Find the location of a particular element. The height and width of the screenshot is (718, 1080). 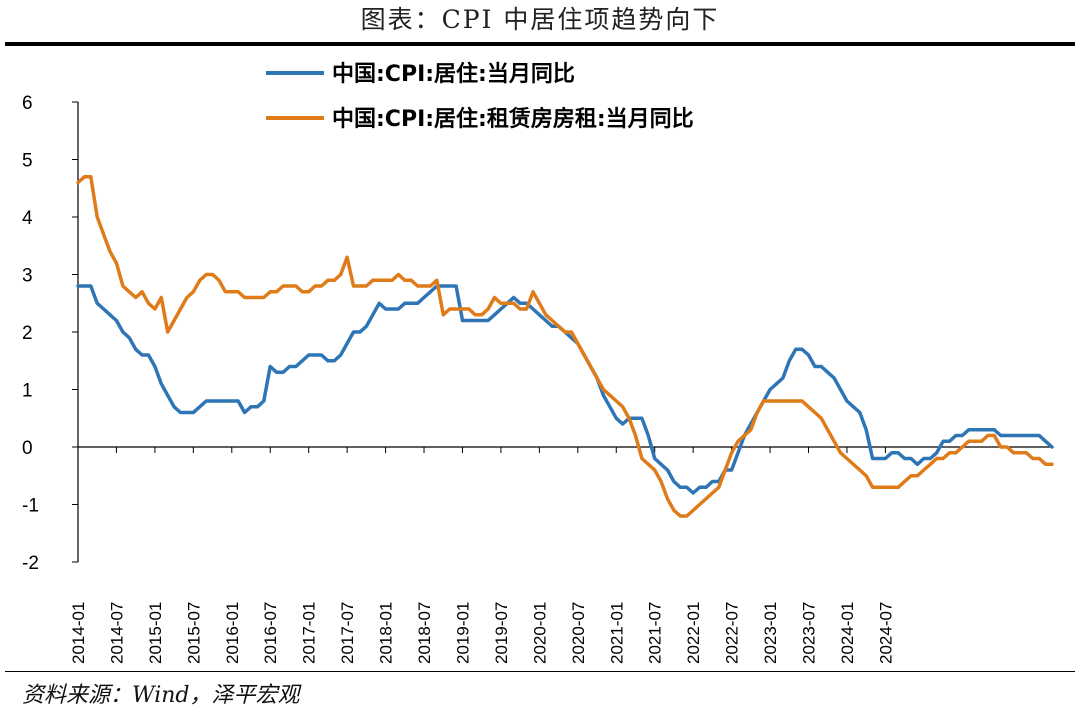

x-tick-label: 2018-07 is located at coordinates (424, 633).